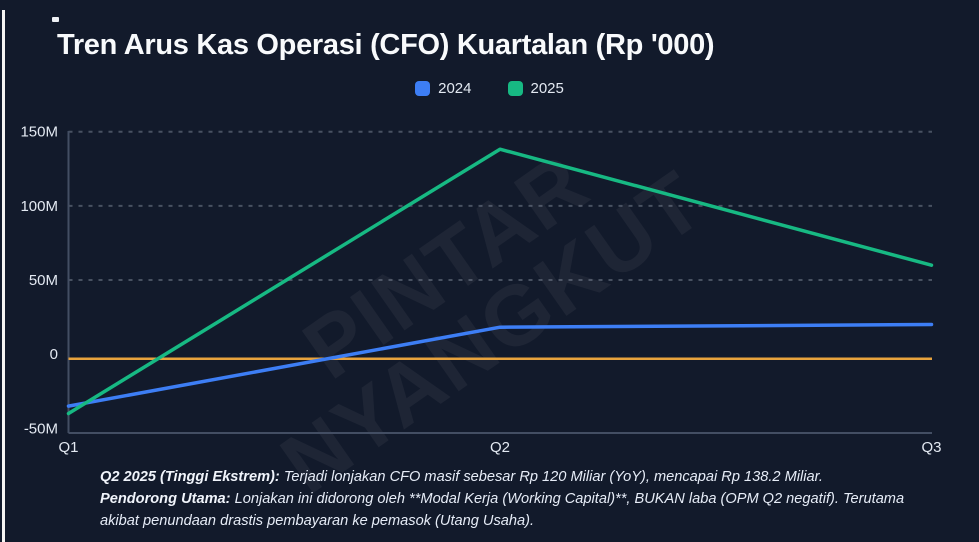  I want to click on legend: 2024 2025, so click(489, 88).